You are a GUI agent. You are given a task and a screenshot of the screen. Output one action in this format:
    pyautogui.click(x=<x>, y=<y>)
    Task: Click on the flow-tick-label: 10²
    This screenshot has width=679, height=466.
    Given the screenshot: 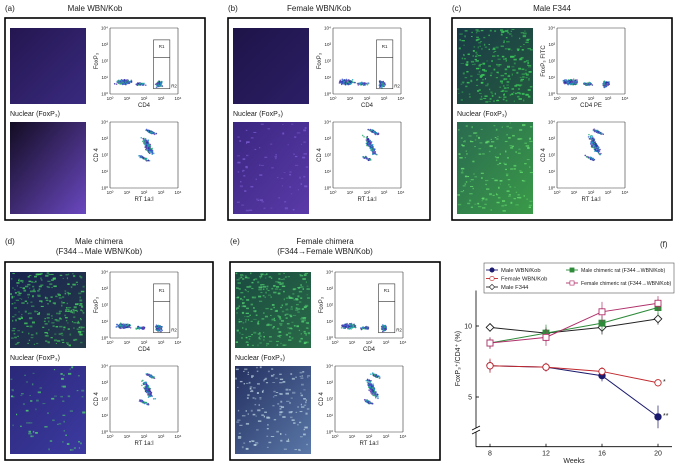 What is the action you would take?
    pyautogui.click(x=367, y=192)
    